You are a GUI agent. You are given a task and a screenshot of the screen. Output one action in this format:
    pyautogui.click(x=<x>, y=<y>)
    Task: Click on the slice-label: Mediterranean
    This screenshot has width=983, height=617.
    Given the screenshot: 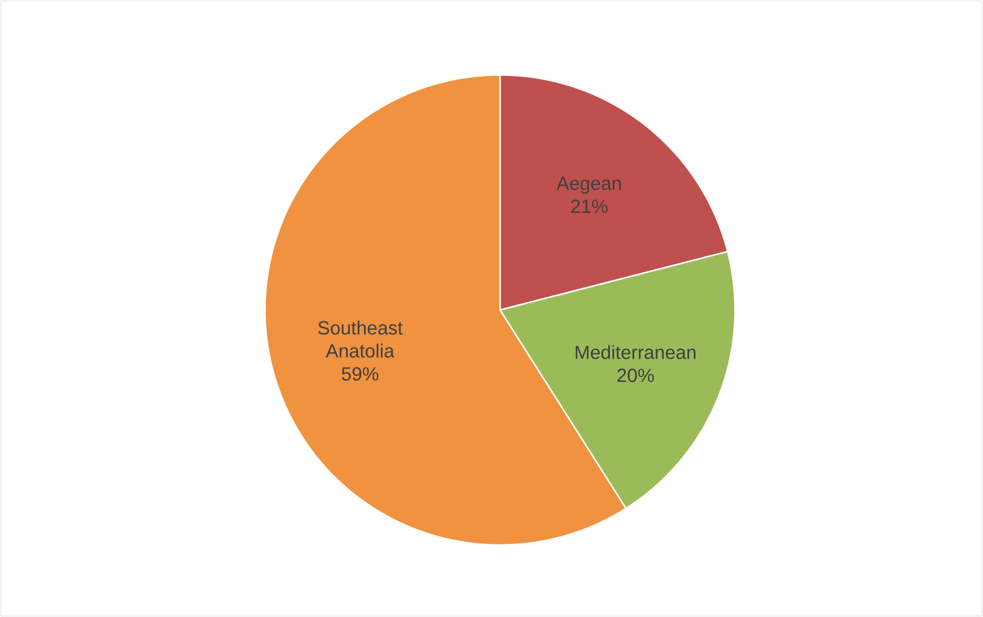 What is the action you would take?
    pyautogui.click(x=636, y=352)
    